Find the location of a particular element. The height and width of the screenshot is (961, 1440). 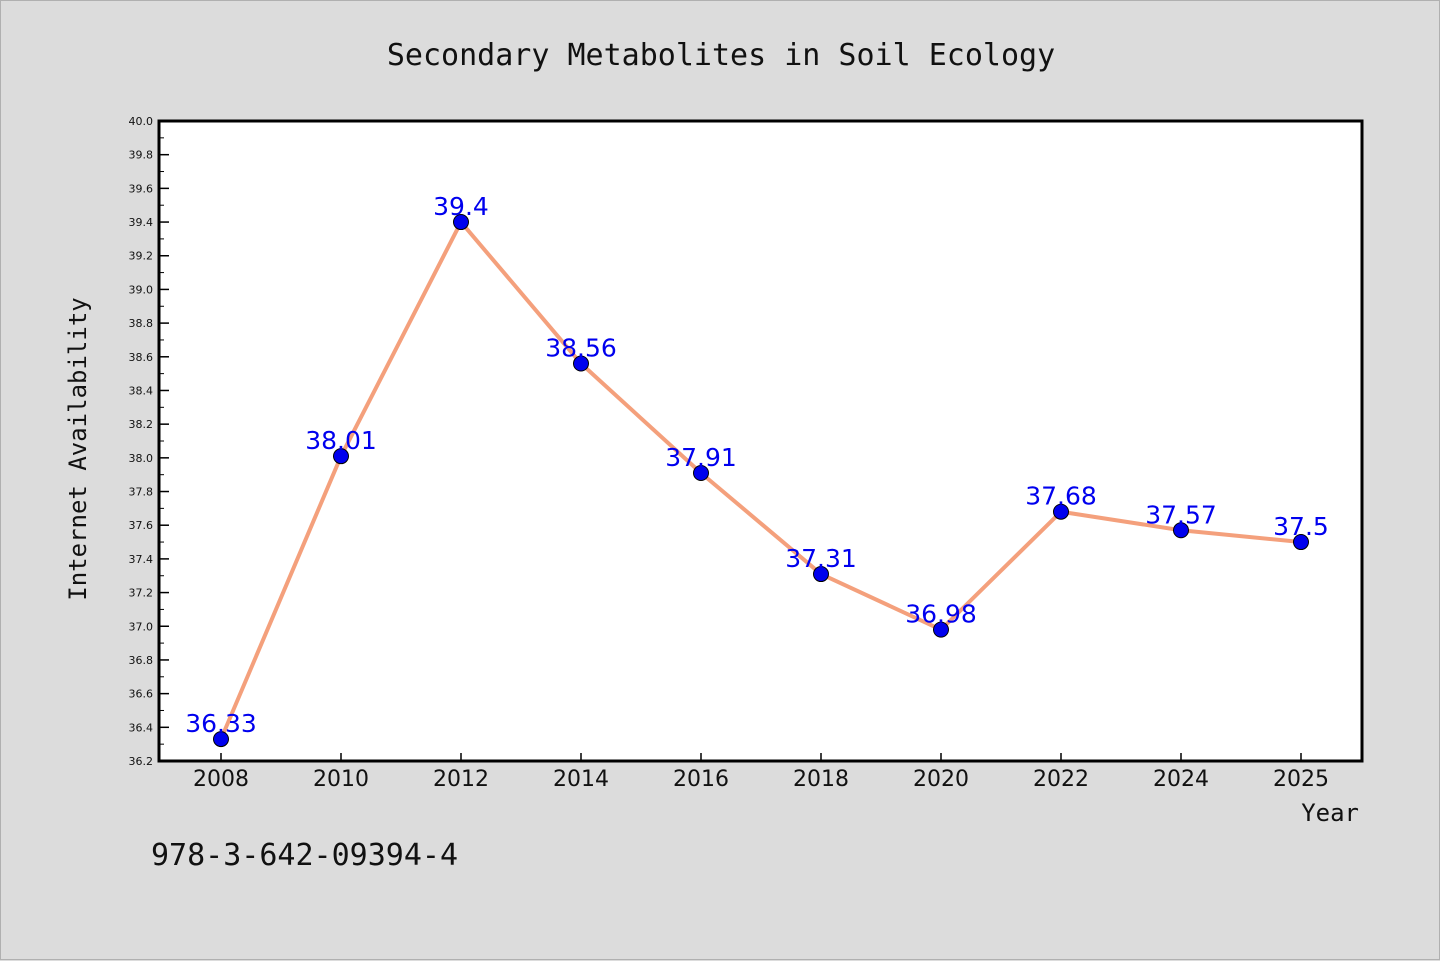

y-tick-label: 38.4 is located at coordinates (141, 390).